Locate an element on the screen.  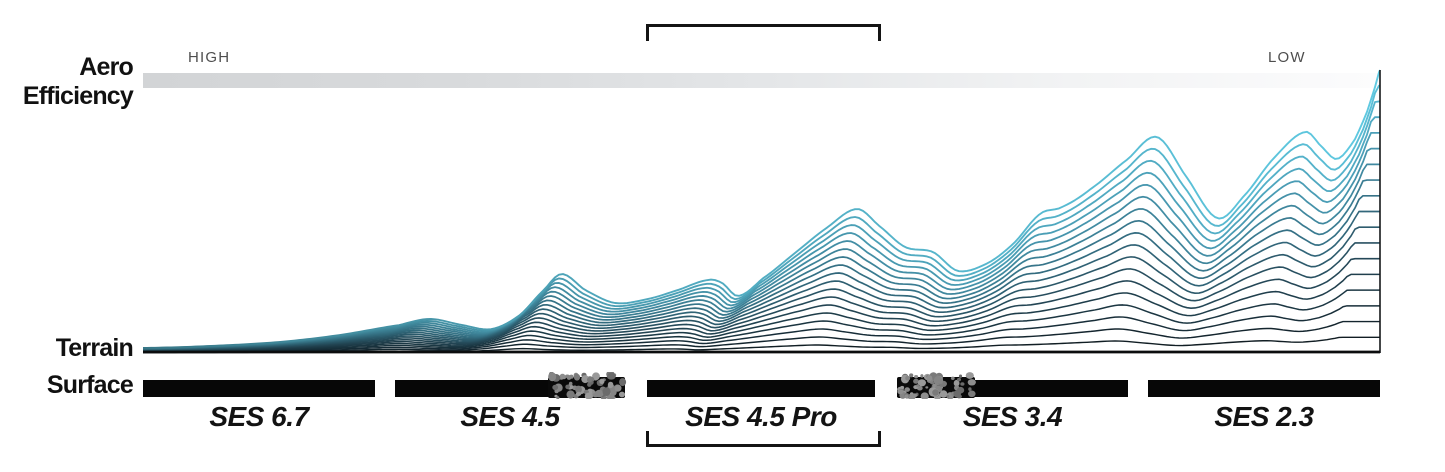
product-label-ses-4-5-pro: SES 4.5 Pro is located at coordinates (761, 416).